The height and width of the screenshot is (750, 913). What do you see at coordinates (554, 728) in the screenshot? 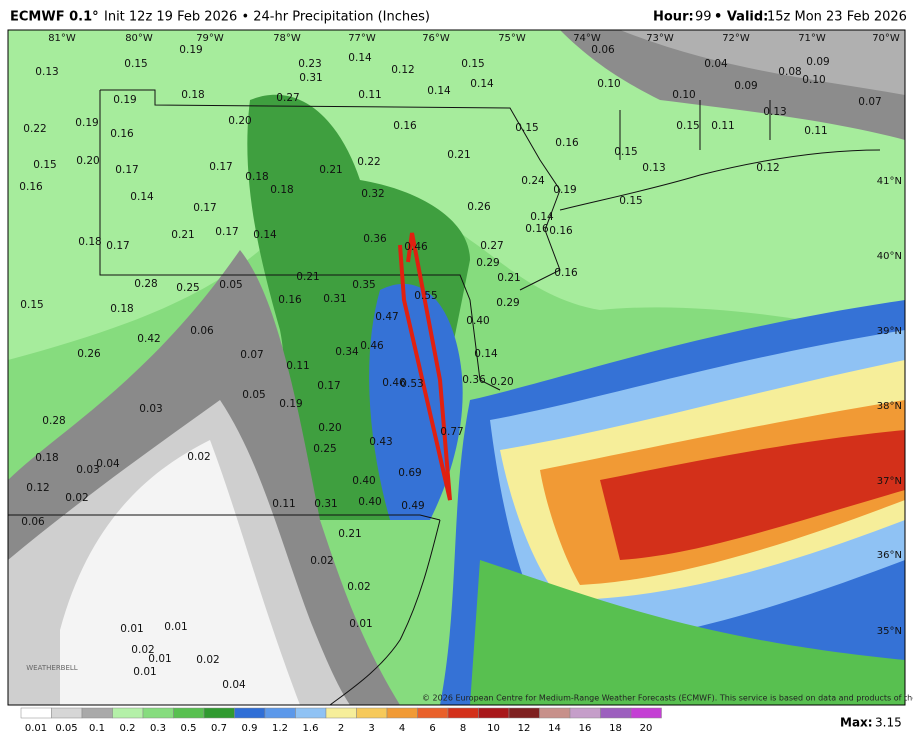
I see `legend-level: 14` at bounding box center [554, 728].